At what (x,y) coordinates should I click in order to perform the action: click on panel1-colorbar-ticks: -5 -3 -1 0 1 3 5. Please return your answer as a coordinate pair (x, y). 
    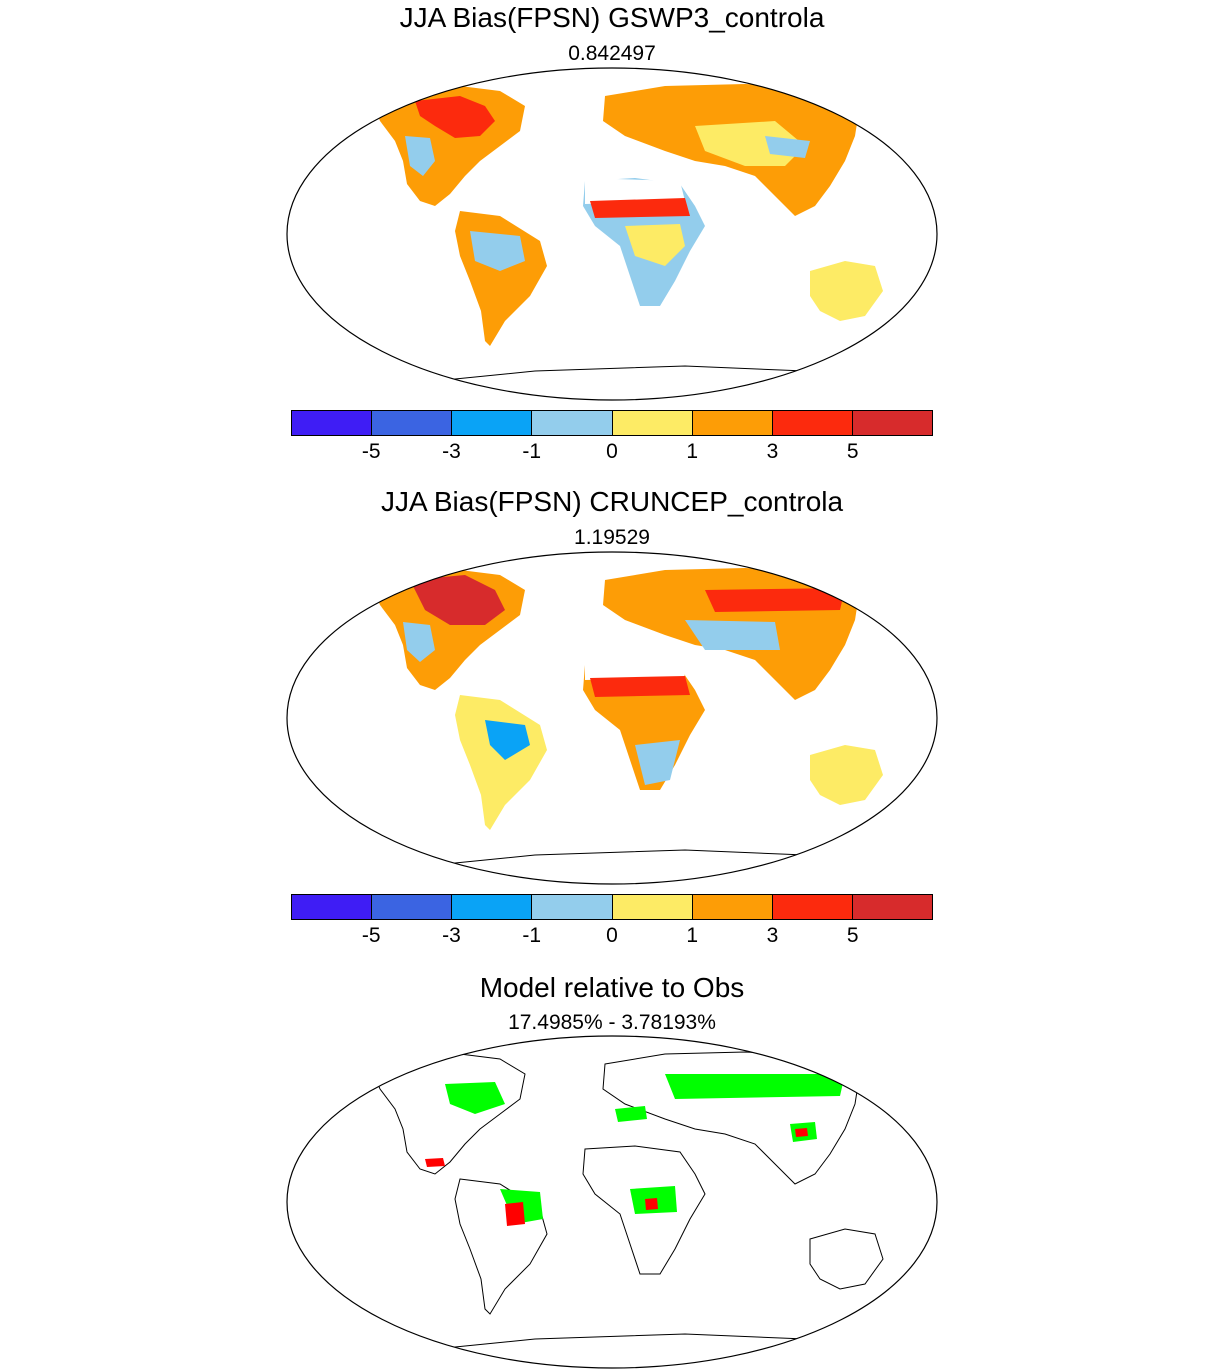
    Looking at the image, I should click on (612, 454).